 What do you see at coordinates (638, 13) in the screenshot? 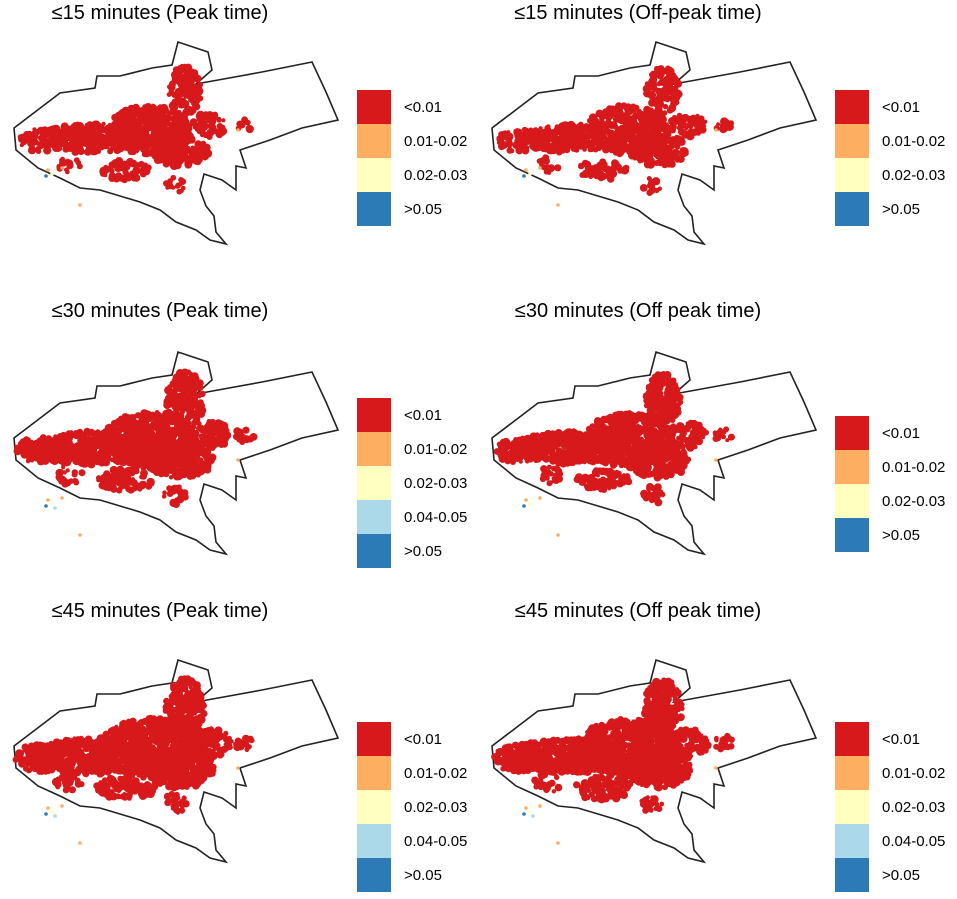
I see `panel-title: ≤15 minutes (Off-peak time)` at bounding box center [638, 13].